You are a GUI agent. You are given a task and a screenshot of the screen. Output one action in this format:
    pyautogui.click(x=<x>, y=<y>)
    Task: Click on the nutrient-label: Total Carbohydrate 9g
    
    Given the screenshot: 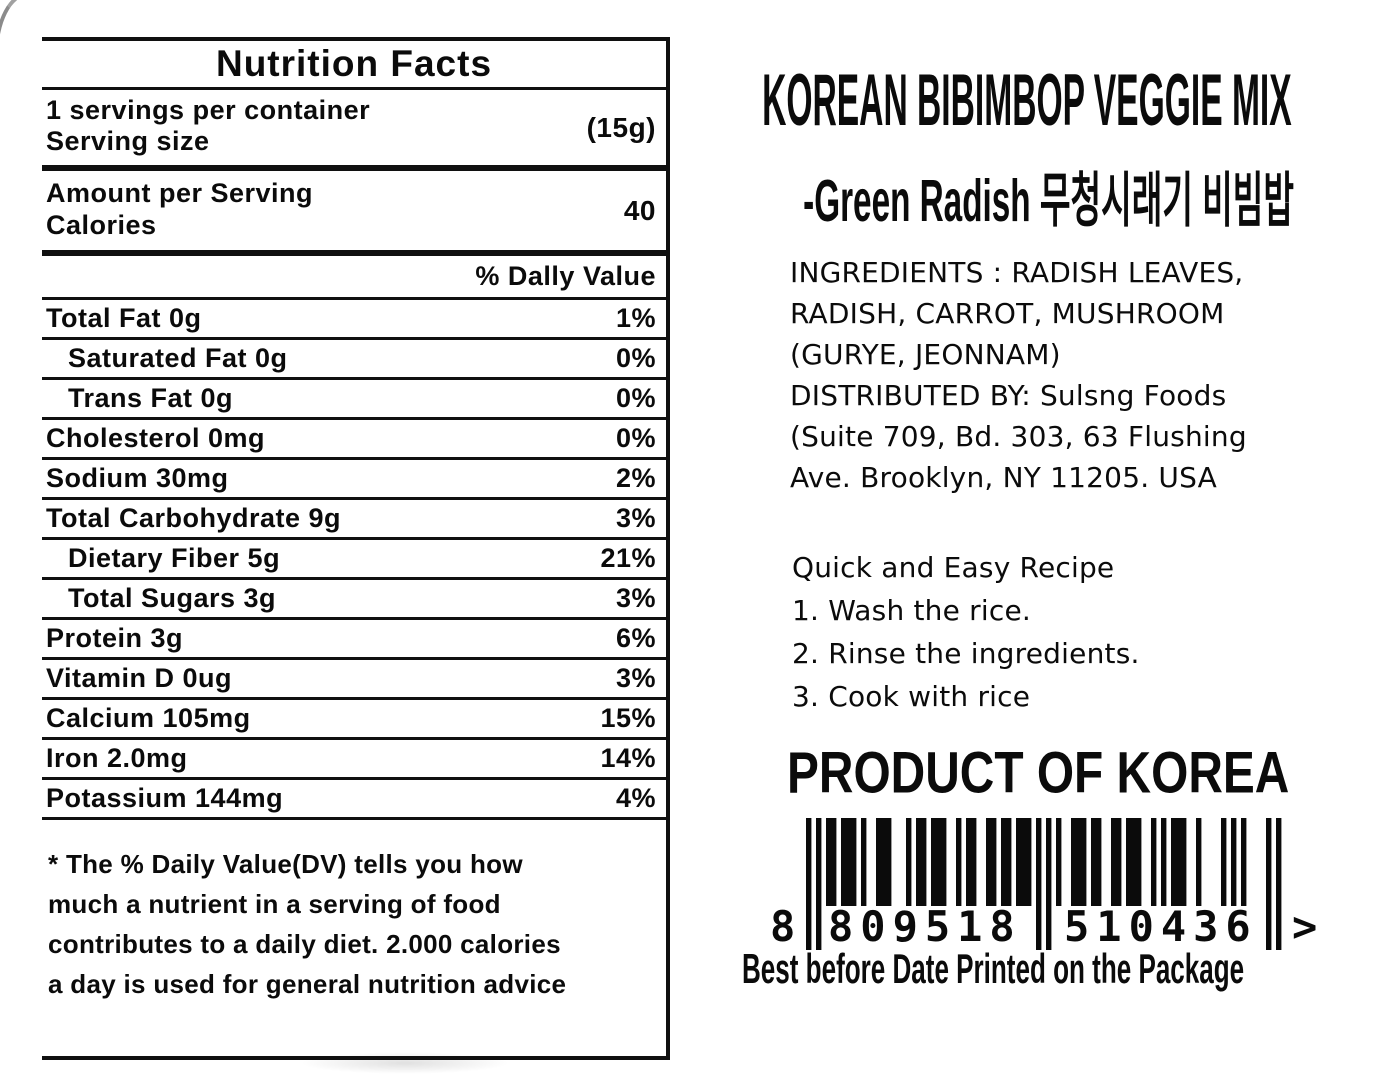 What is the action you would take?
    pyautogui.click(x=194, y=518)
    